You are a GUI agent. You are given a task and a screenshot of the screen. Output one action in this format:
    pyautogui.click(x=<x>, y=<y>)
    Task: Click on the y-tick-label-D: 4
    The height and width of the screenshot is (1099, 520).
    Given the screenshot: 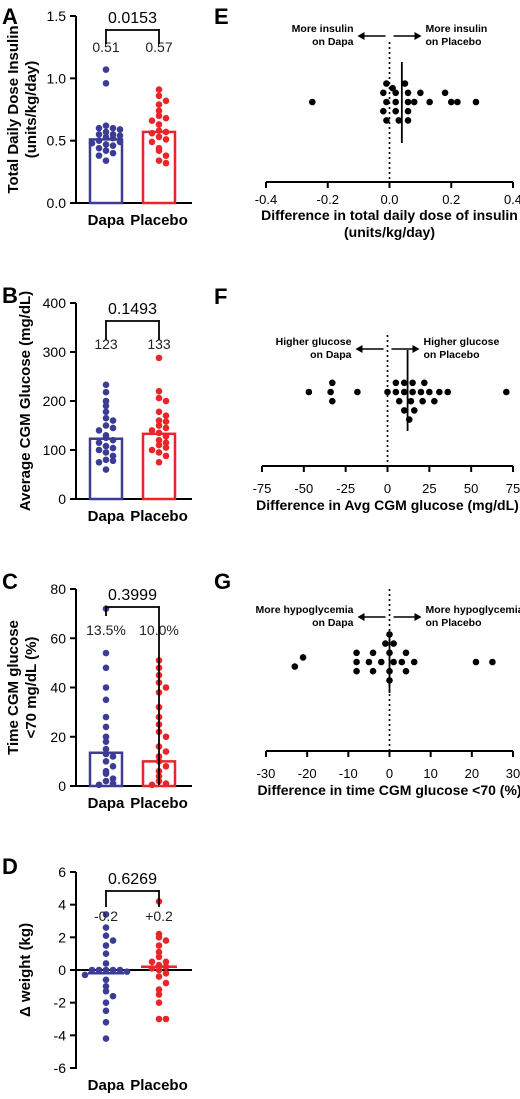 What is the action you would take?
    pyautogui.click(x=62, y=905)
    